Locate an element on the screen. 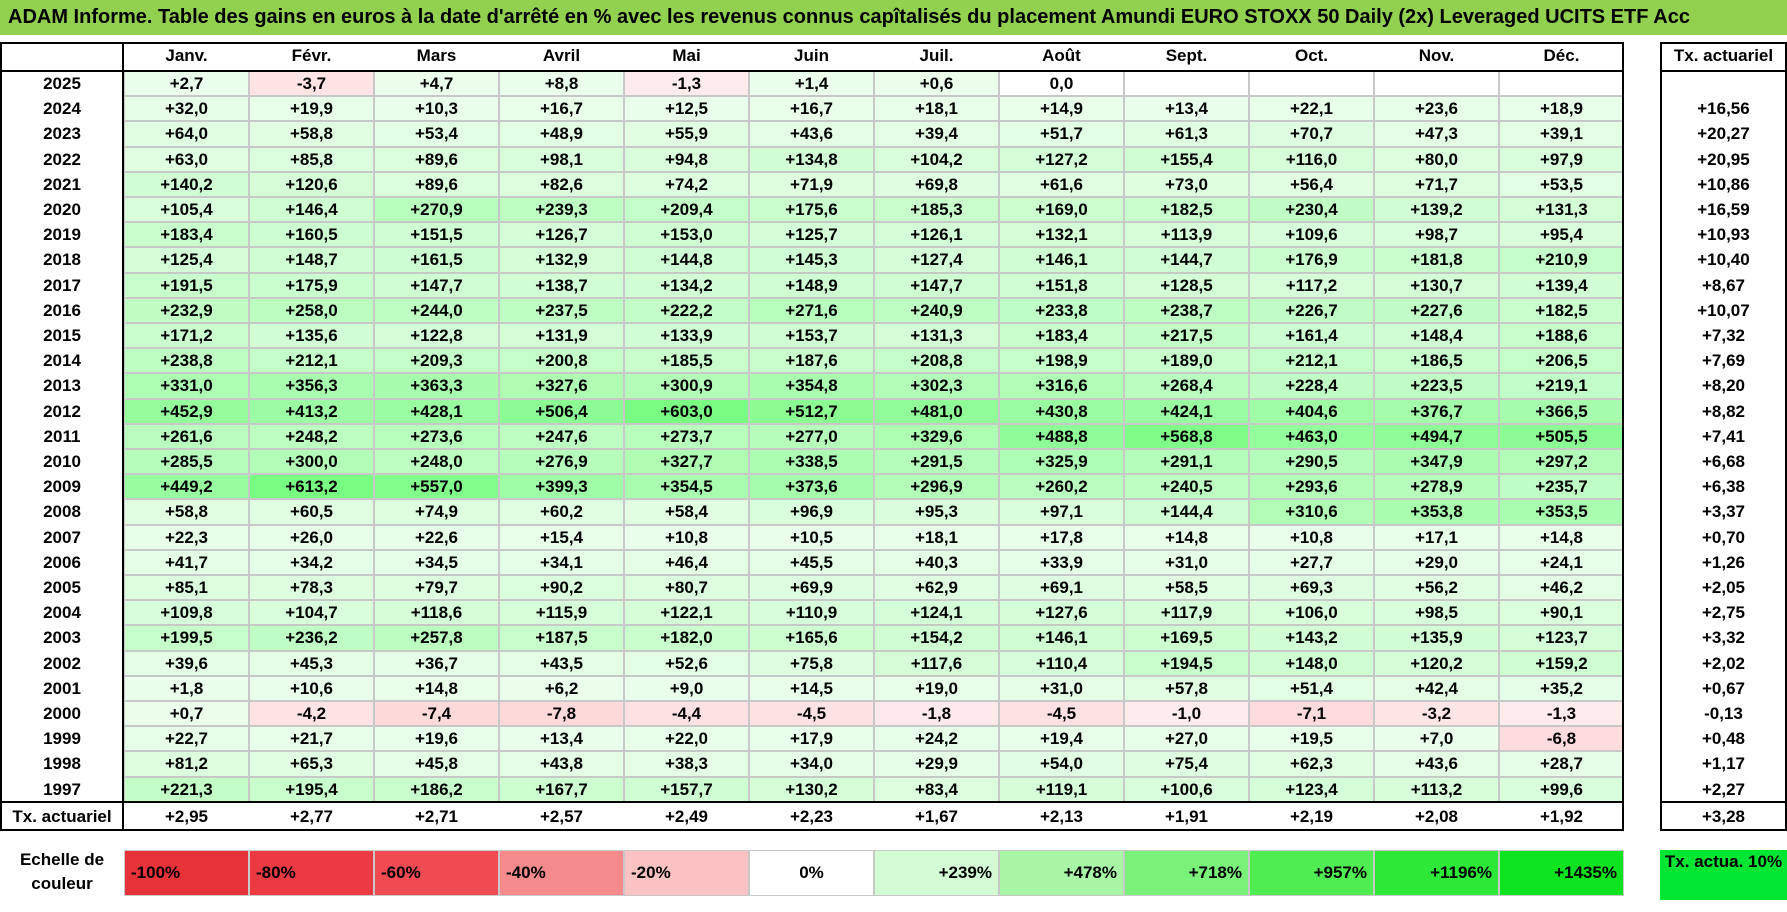 This screenshot has height=912, width=1787. rate-value: +16,56 is located at coordinates (1723, 109).